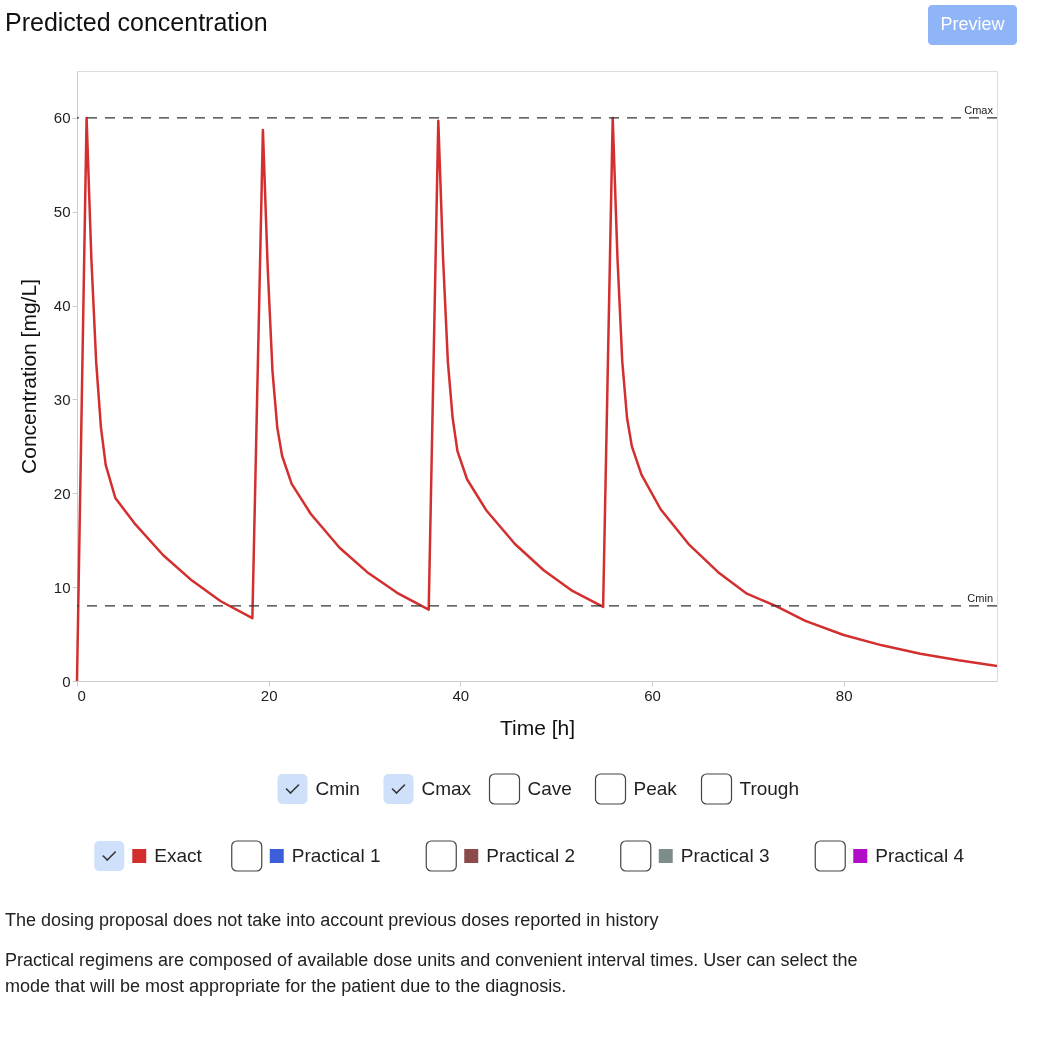 The width and height of the screenshot is (1062, 1062). What do you see at coordinates (81, 695) in the screenshot?
I see `x-tick-label: 0` at bounding box center [81, 695].